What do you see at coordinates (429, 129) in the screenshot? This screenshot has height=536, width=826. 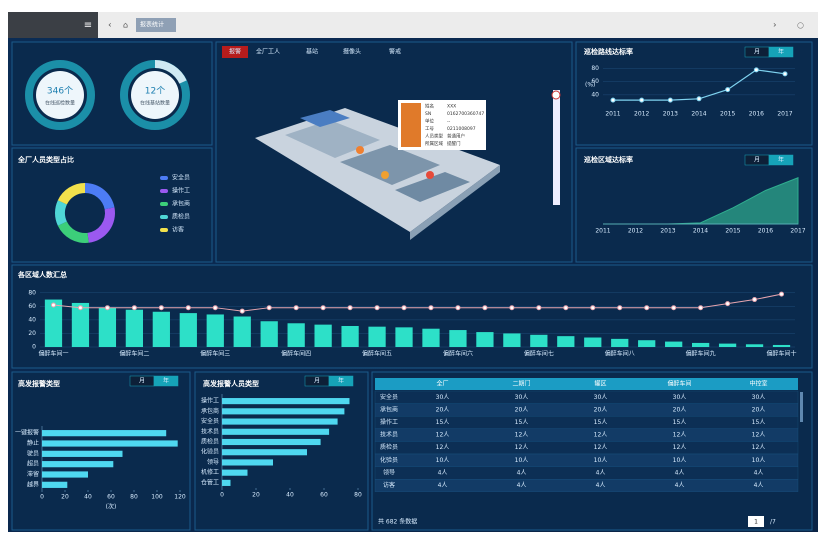 I see `card-key: 工号` at bounding box center [429, 129].